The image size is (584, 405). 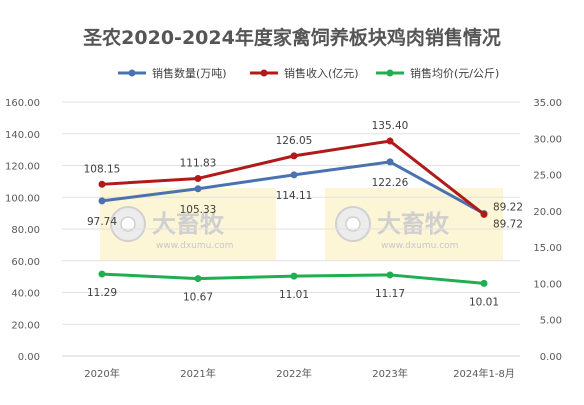 What do you see at coordinates (189, 73) in the screenshot?
I see `legend-label: 销售数量(万吨)` at bounding box center [189, 73].